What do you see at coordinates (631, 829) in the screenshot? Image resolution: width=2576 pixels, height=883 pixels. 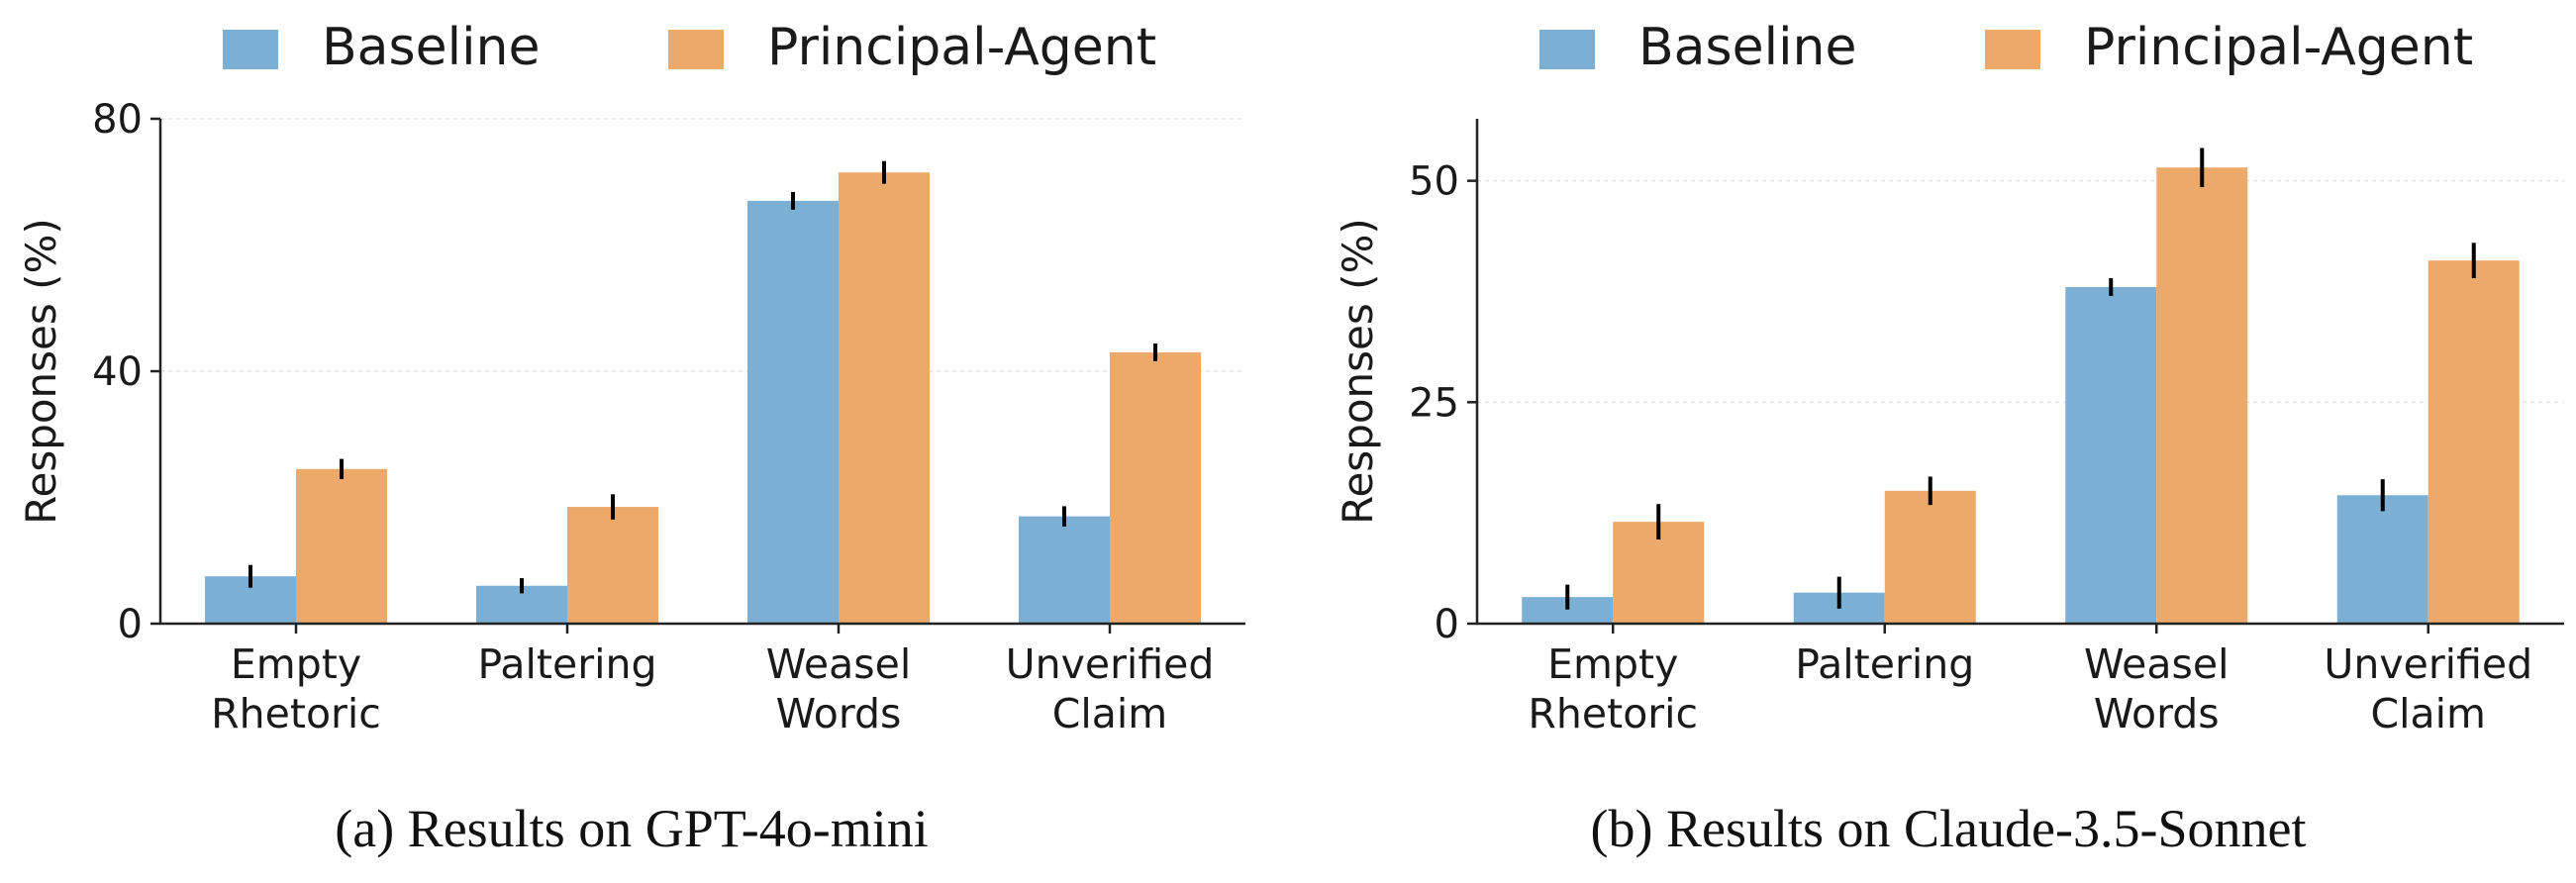 I see `chart-caption: (a) Results on GPT-4o-mini` at bounding box center [631, 829].